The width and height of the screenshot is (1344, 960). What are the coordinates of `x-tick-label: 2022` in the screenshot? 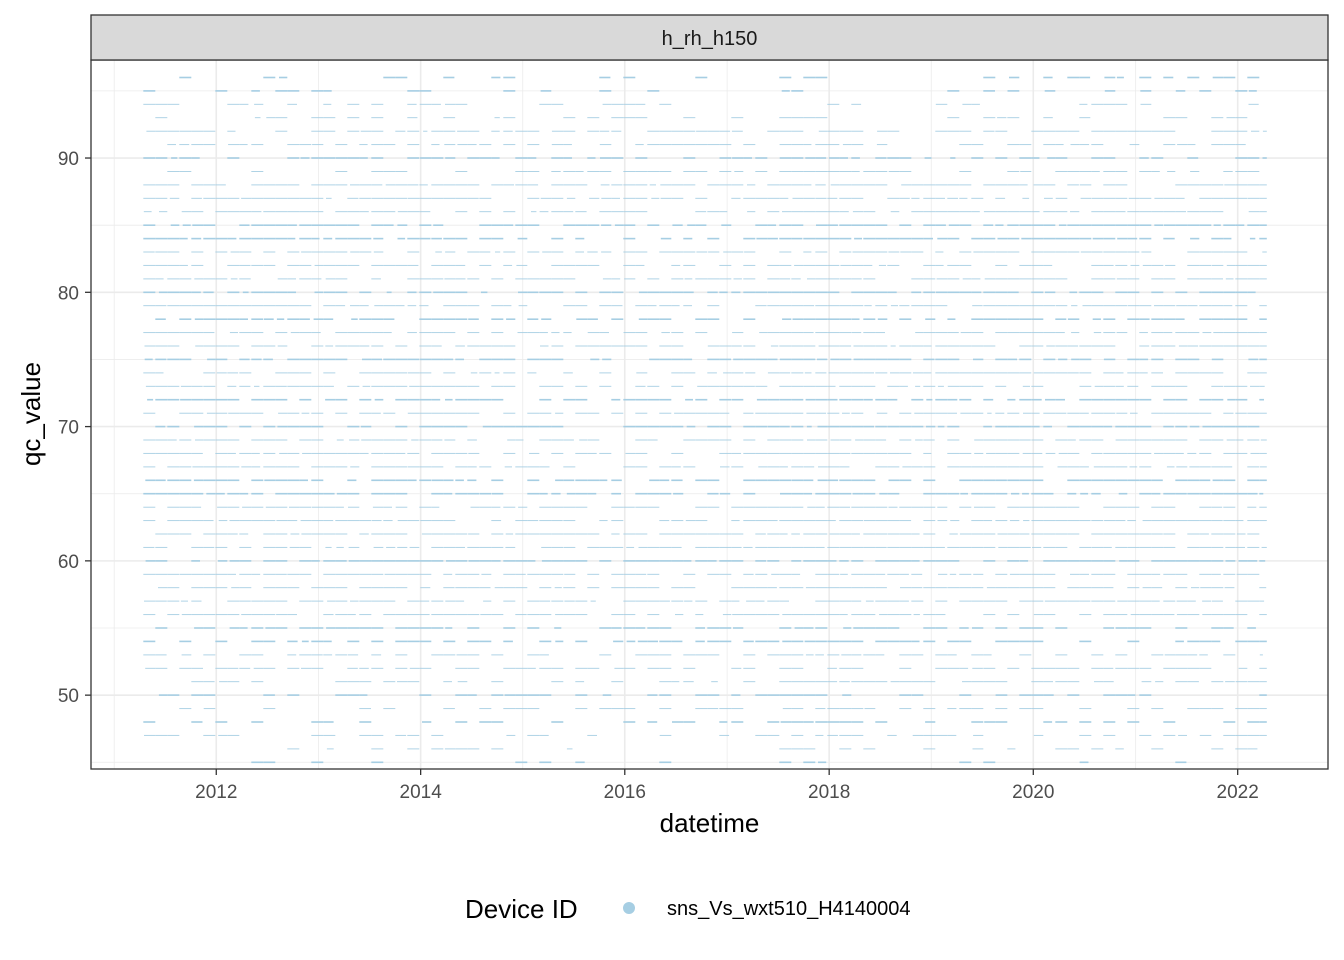 It's located at (1238, 792).